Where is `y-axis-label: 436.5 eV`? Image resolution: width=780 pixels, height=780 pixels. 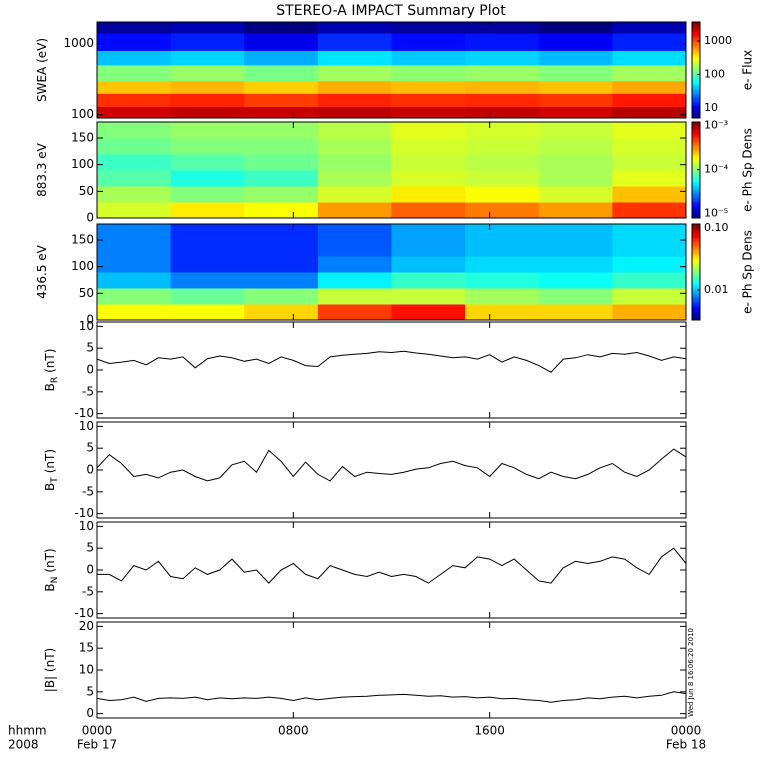
y-axis-label: 436.5 eV is located at coordinates (42, 271).